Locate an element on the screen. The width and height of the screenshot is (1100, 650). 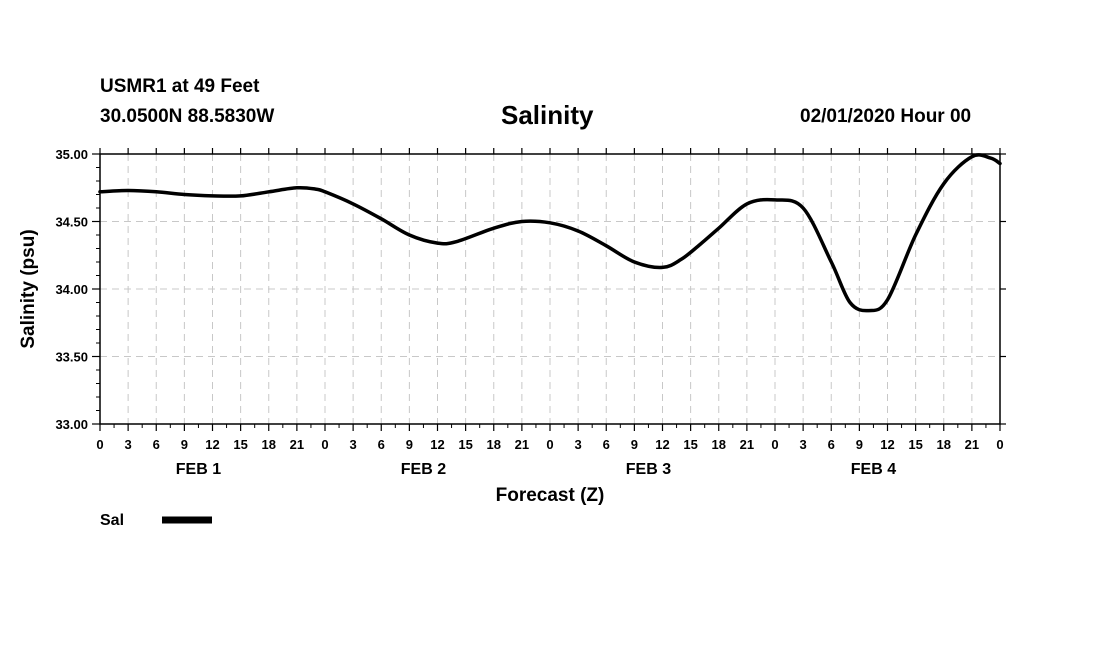
forecast-timestamp: 02/01/2020 Hour 00 is located at coordinates (886, 116).